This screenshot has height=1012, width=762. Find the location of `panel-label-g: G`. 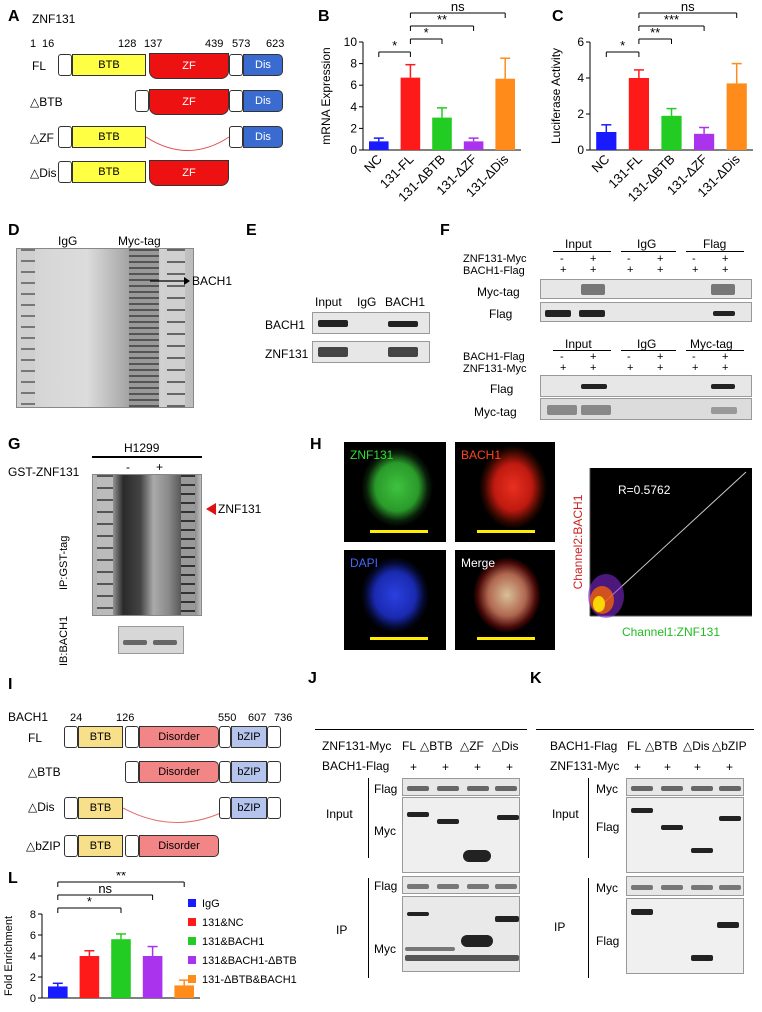

panel-label-g: G is located at coordinates (14, 444).